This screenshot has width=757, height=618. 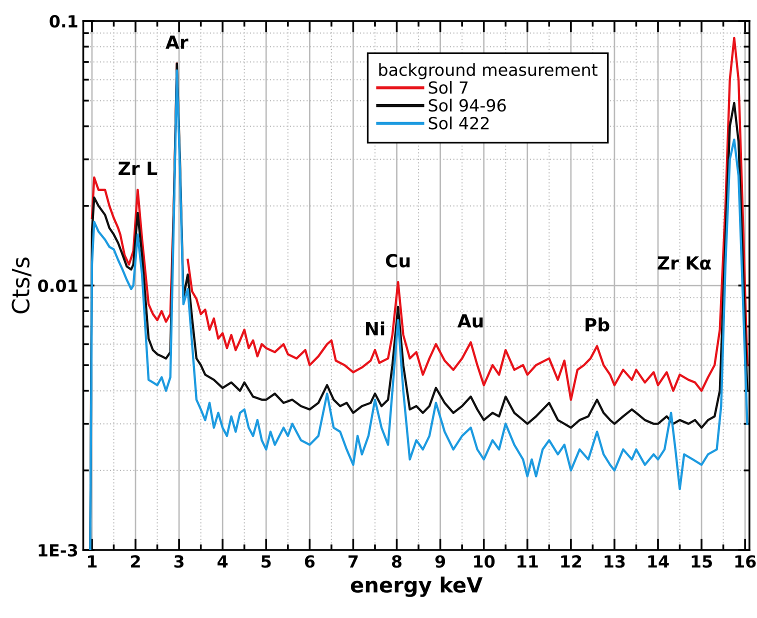 I want to click on x-tick-label: 5, so click(x=266, y=561).